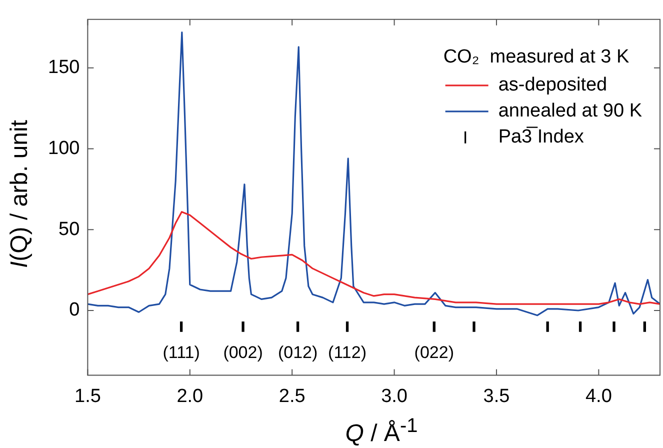  Describe the element at coordinates (536, 57) in the screenshot. I see `legend-title: CO₂ measured at 3 K` at that location.